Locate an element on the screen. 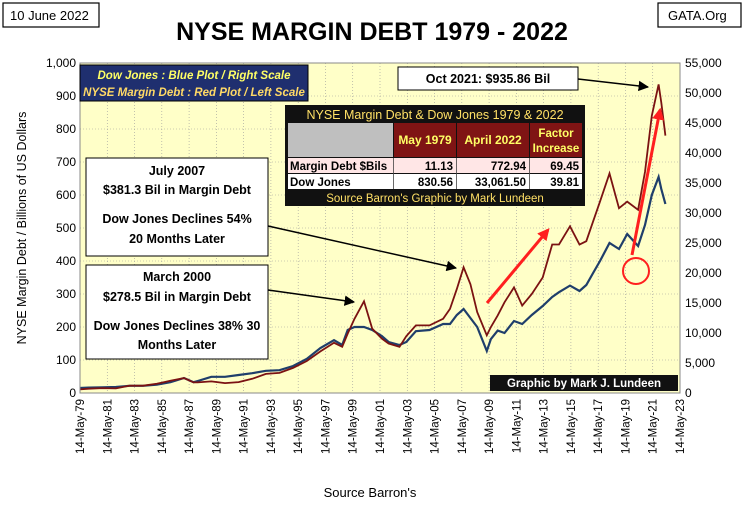 This screenshot has height=513, width=745. x-tick-label: 14-May-03 is located at coordinates (408, 426).